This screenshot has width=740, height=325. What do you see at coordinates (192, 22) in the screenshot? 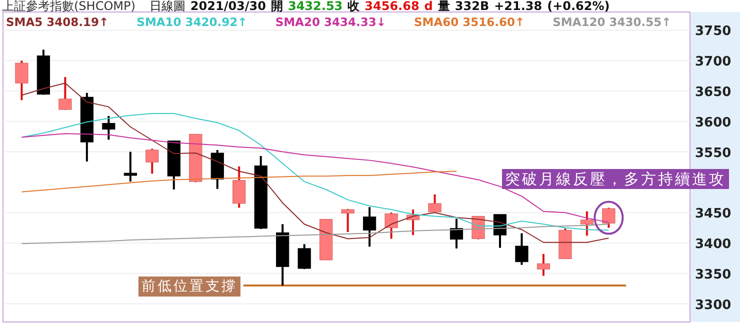
I see `text: SMA10 3420.92↑` at bounding box center [192, 22].